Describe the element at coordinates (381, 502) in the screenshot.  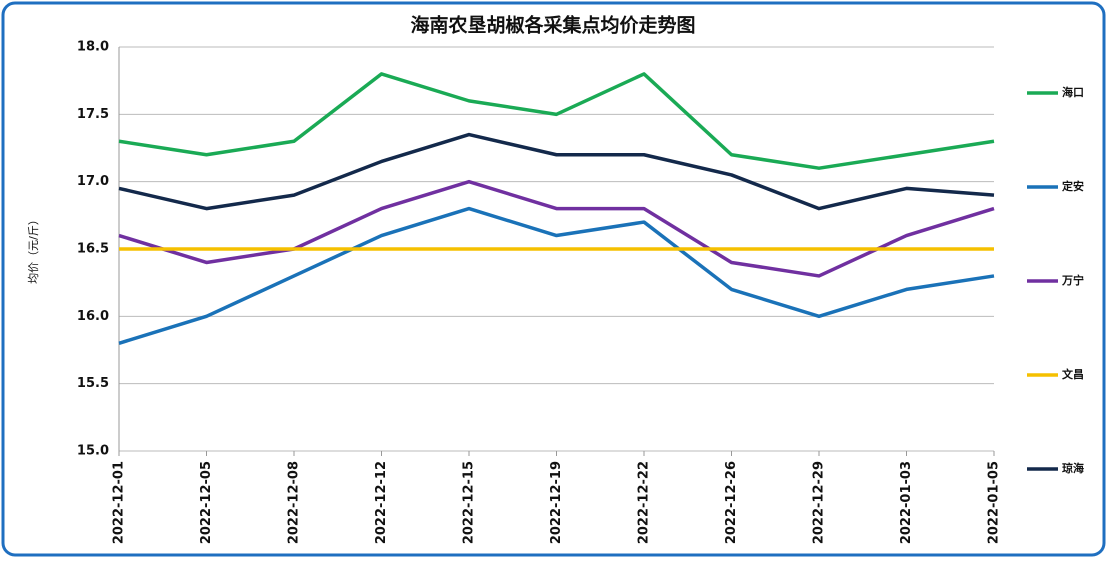
I see `x-tick-label: 2022-12-12` at that location.